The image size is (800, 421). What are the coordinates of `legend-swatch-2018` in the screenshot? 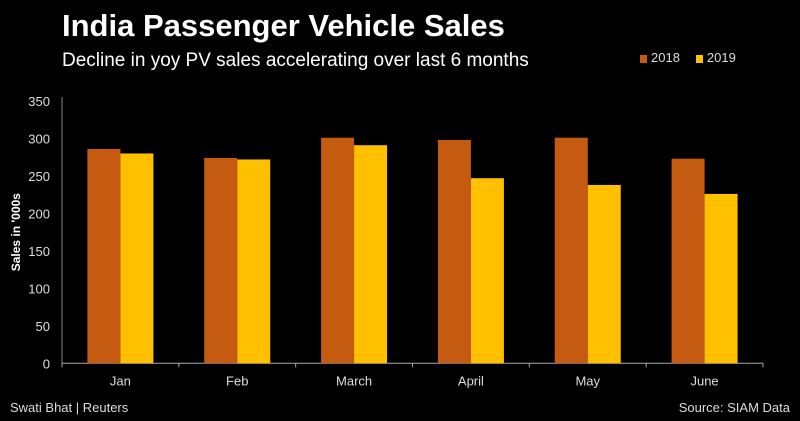 It's located at (643, 58).